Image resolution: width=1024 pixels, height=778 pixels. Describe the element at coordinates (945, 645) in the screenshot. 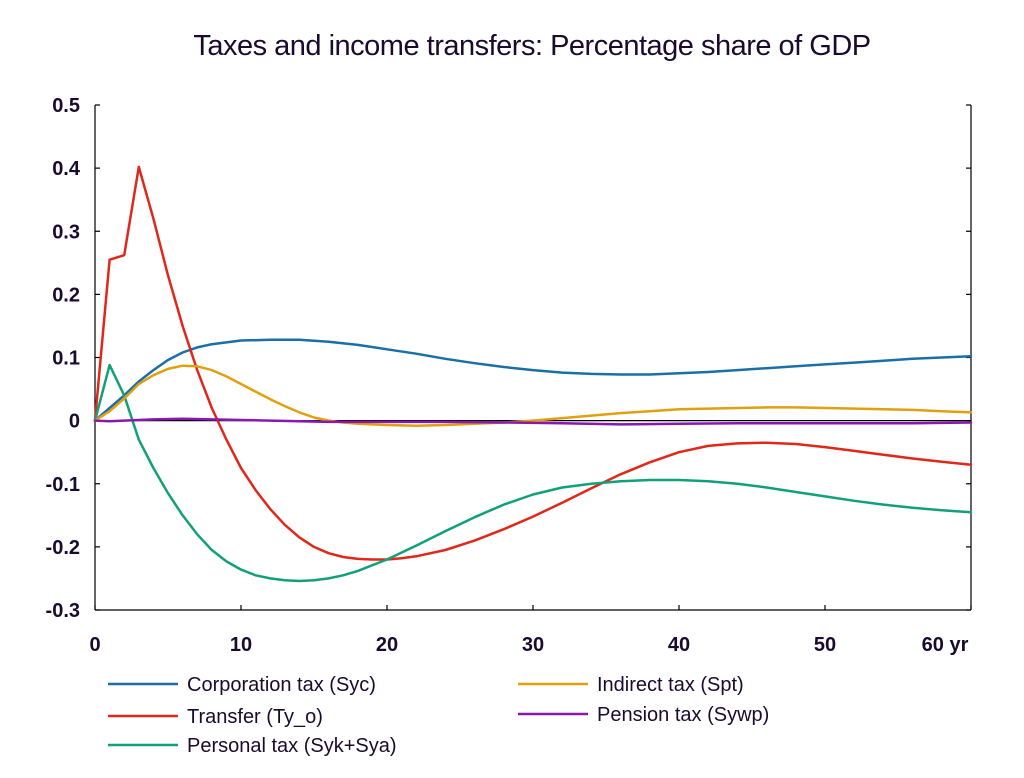

I see `x-tick-label: 60 yr` at that location.